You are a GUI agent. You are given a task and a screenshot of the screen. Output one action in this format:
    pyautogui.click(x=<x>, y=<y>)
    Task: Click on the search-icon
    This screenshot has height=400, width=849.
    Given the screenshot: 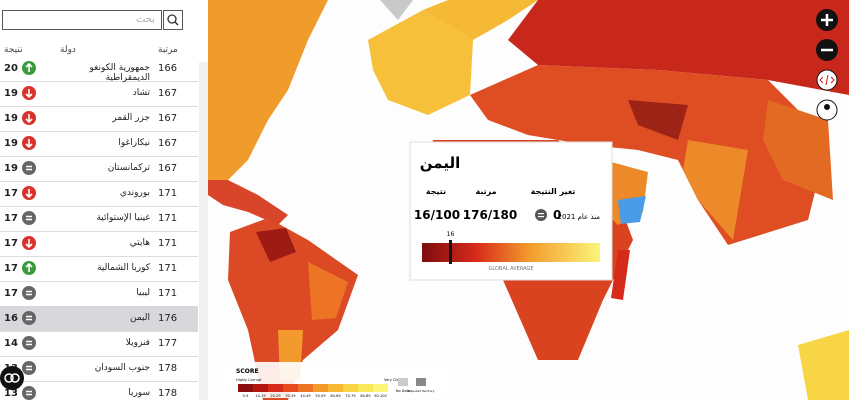 What is the action you would take?
    pyautogui.click(x=173, y=20)
    